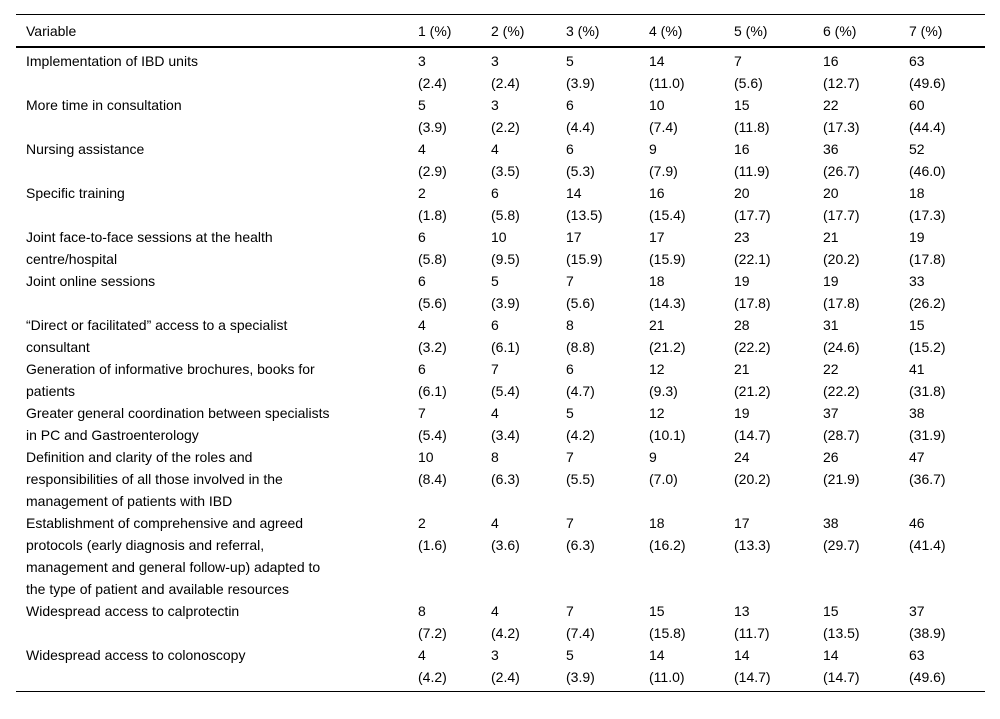 Image resolution: width=1000 pixels, height=719 pixels. What do you see at coordinates (505, 347) in the screenshot?
I see `percent-value: (6.1)` at bounding box center [505, 347].